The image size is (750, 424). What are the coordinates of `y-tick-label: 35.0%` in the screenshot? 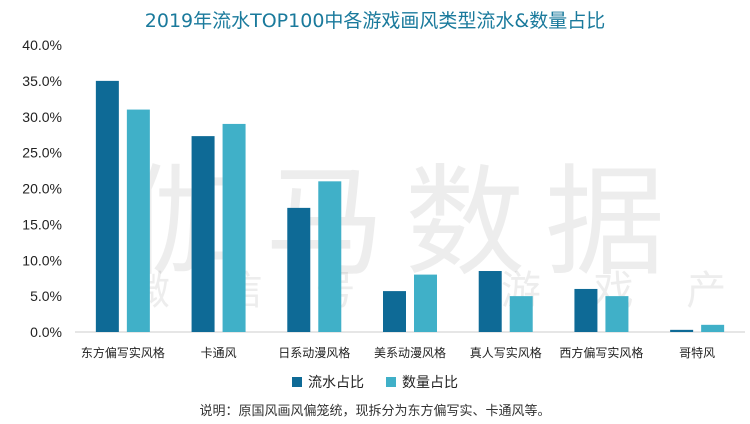 It's located at (42, 81).